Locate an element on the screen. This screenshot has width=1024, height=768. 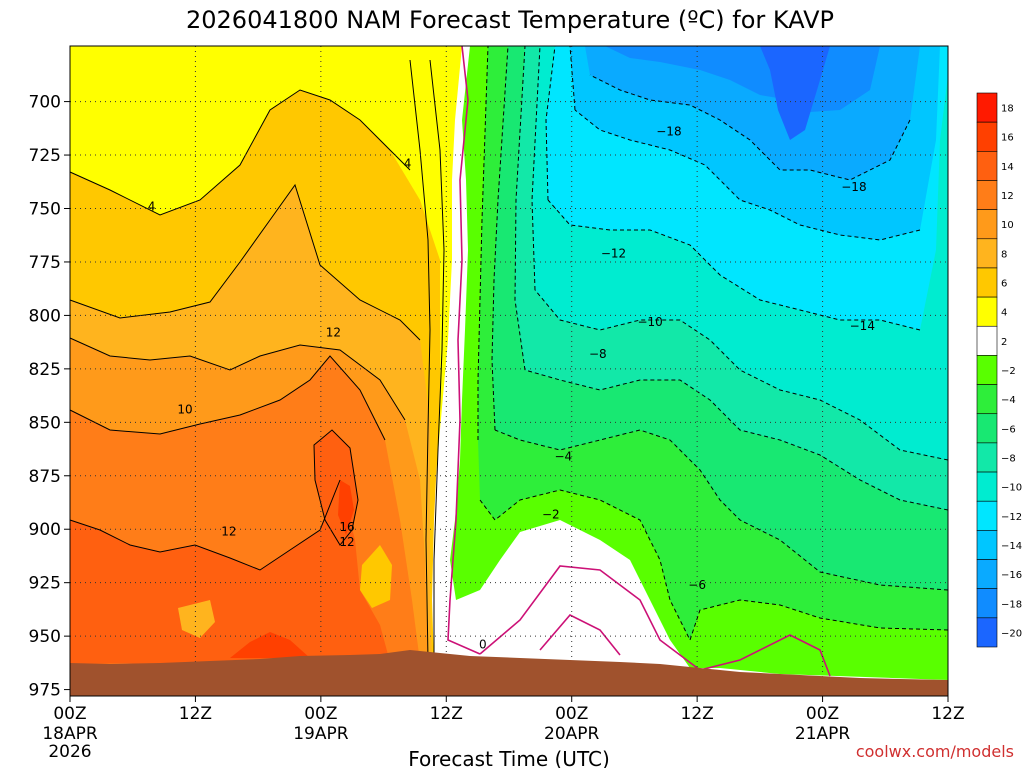
credit-link: coolwx.com/models is located at coordinates (935, 751).